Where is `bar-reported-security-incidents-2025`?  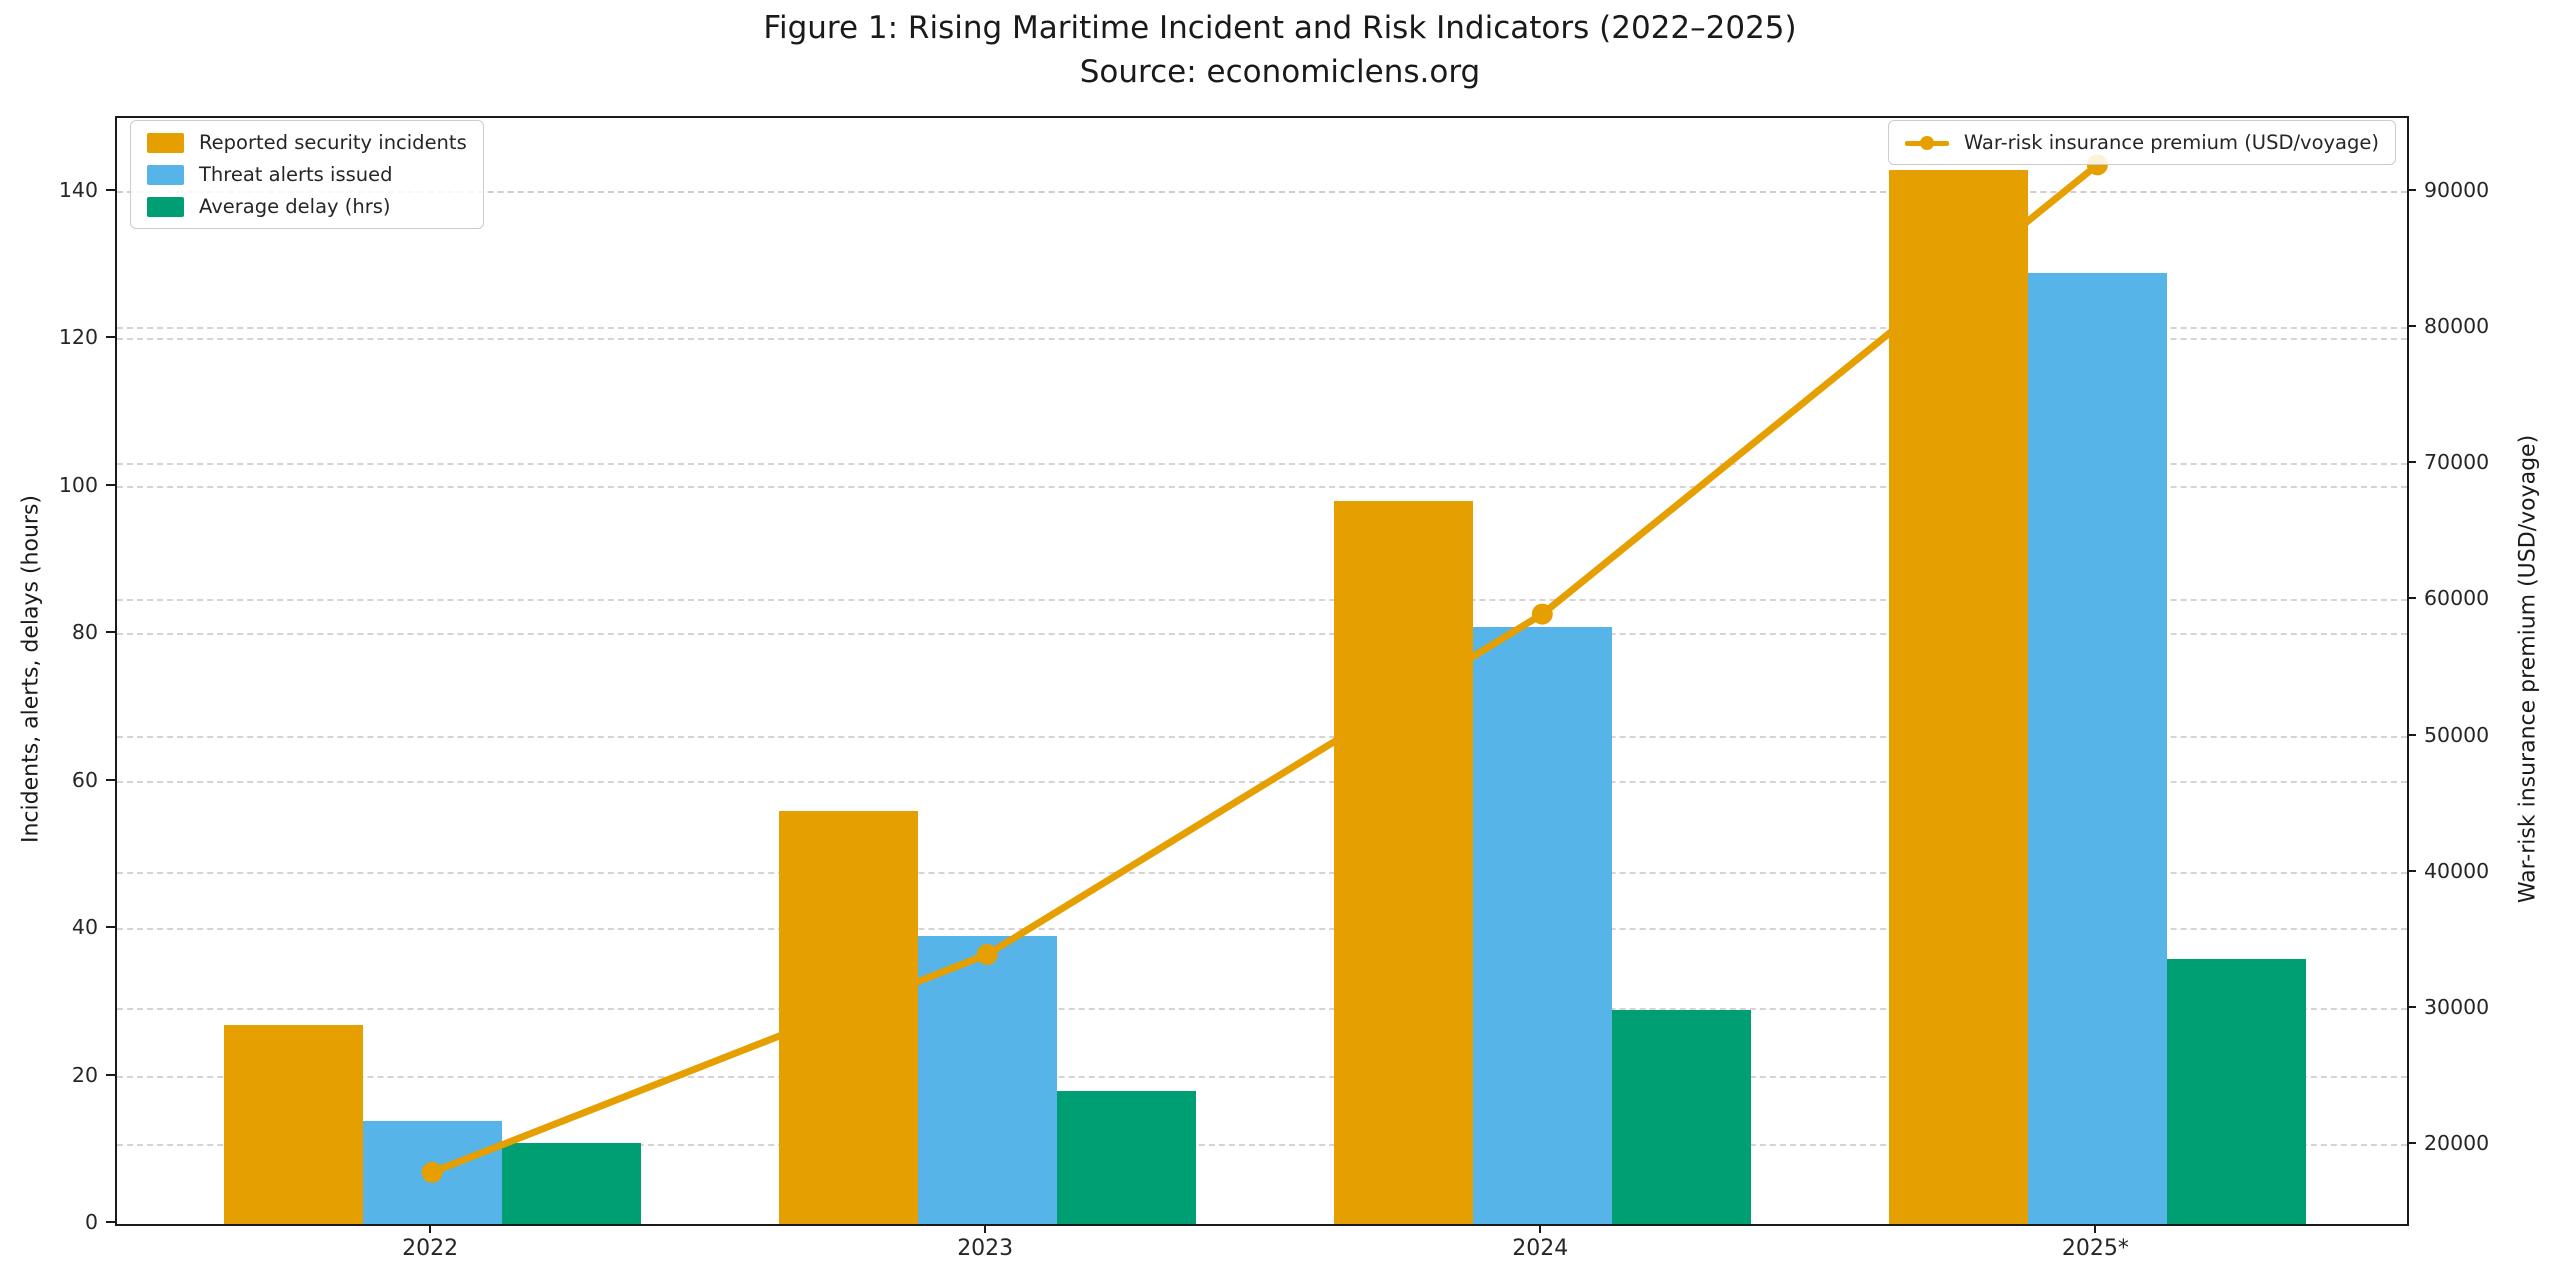
bar-reported-security-incidents-2025 is located at coordinates (1958, 696).